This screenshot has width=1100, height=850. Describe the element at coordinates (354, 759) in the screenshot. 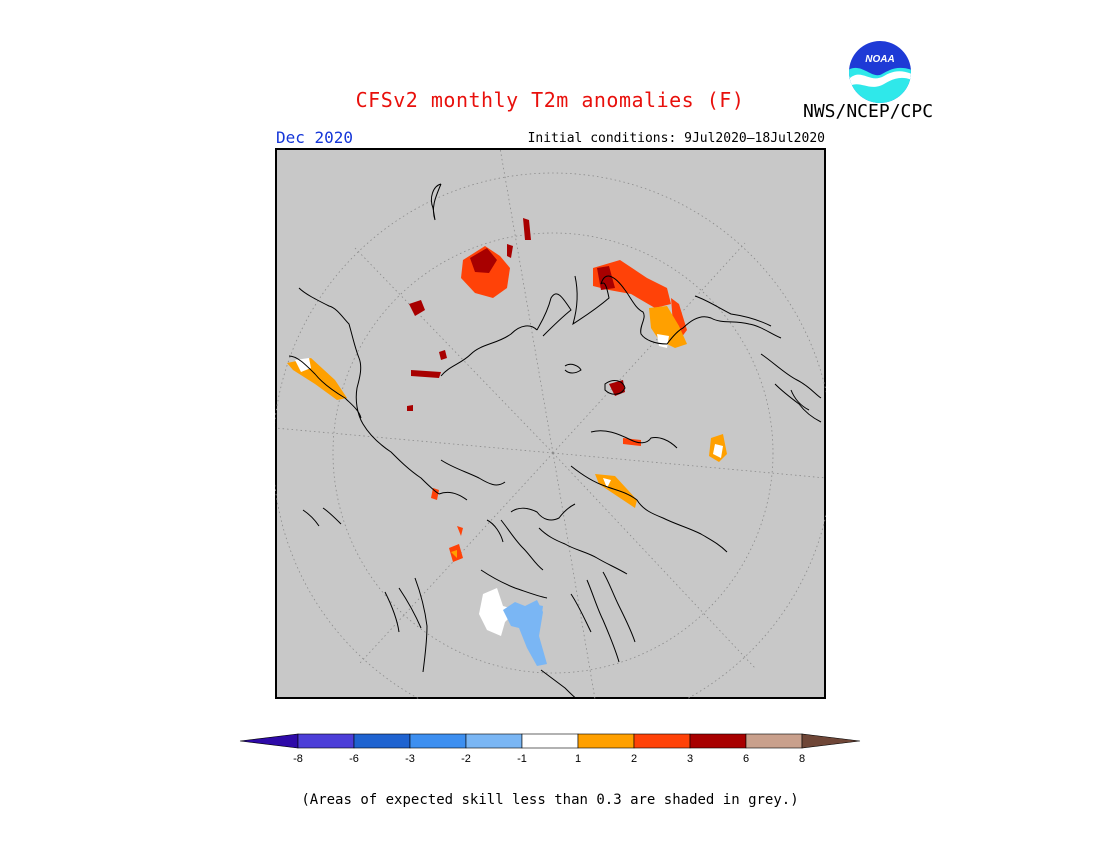

I see `legend-tick-label: -6` at that location.